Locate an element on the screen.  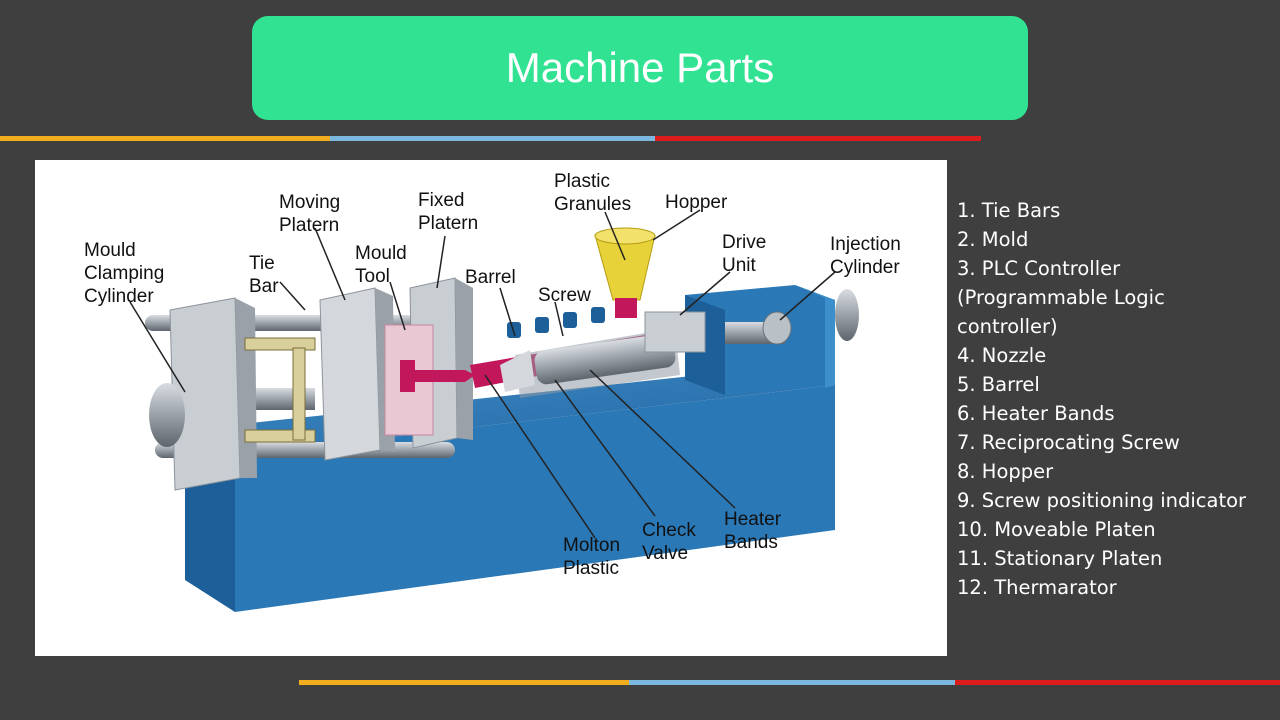
label-mould-tool: Mould Tool is located at coordinates (383, 265).